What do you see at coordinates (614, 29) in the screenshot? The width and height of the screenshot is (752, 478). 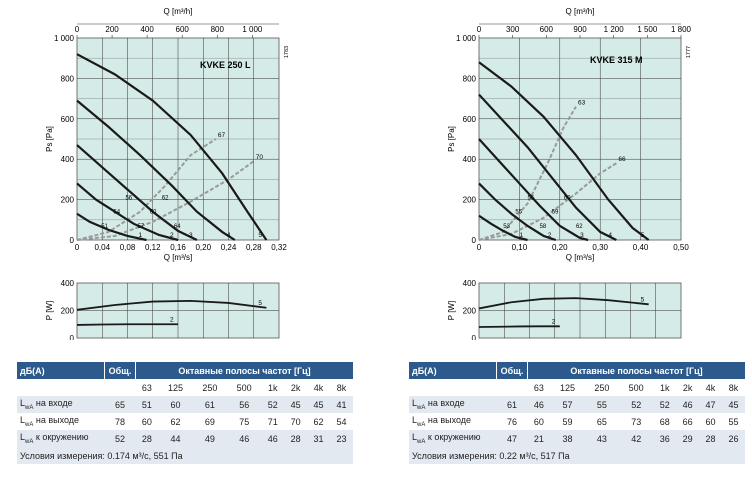 I see `x2-tick-label: 1 200` at bounding box center [614, 29].